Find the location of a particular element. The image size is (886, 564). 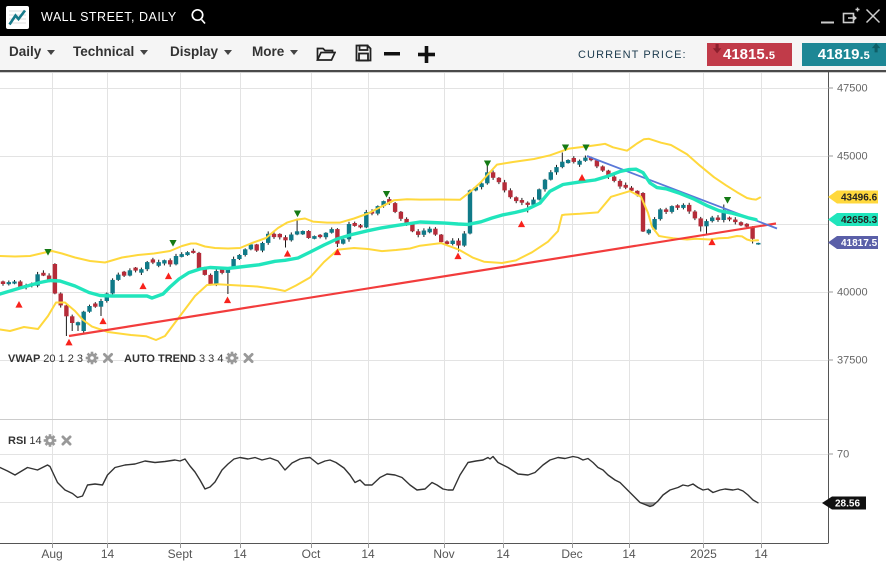

svg-text: Sept is located at coordinates (180, 554).